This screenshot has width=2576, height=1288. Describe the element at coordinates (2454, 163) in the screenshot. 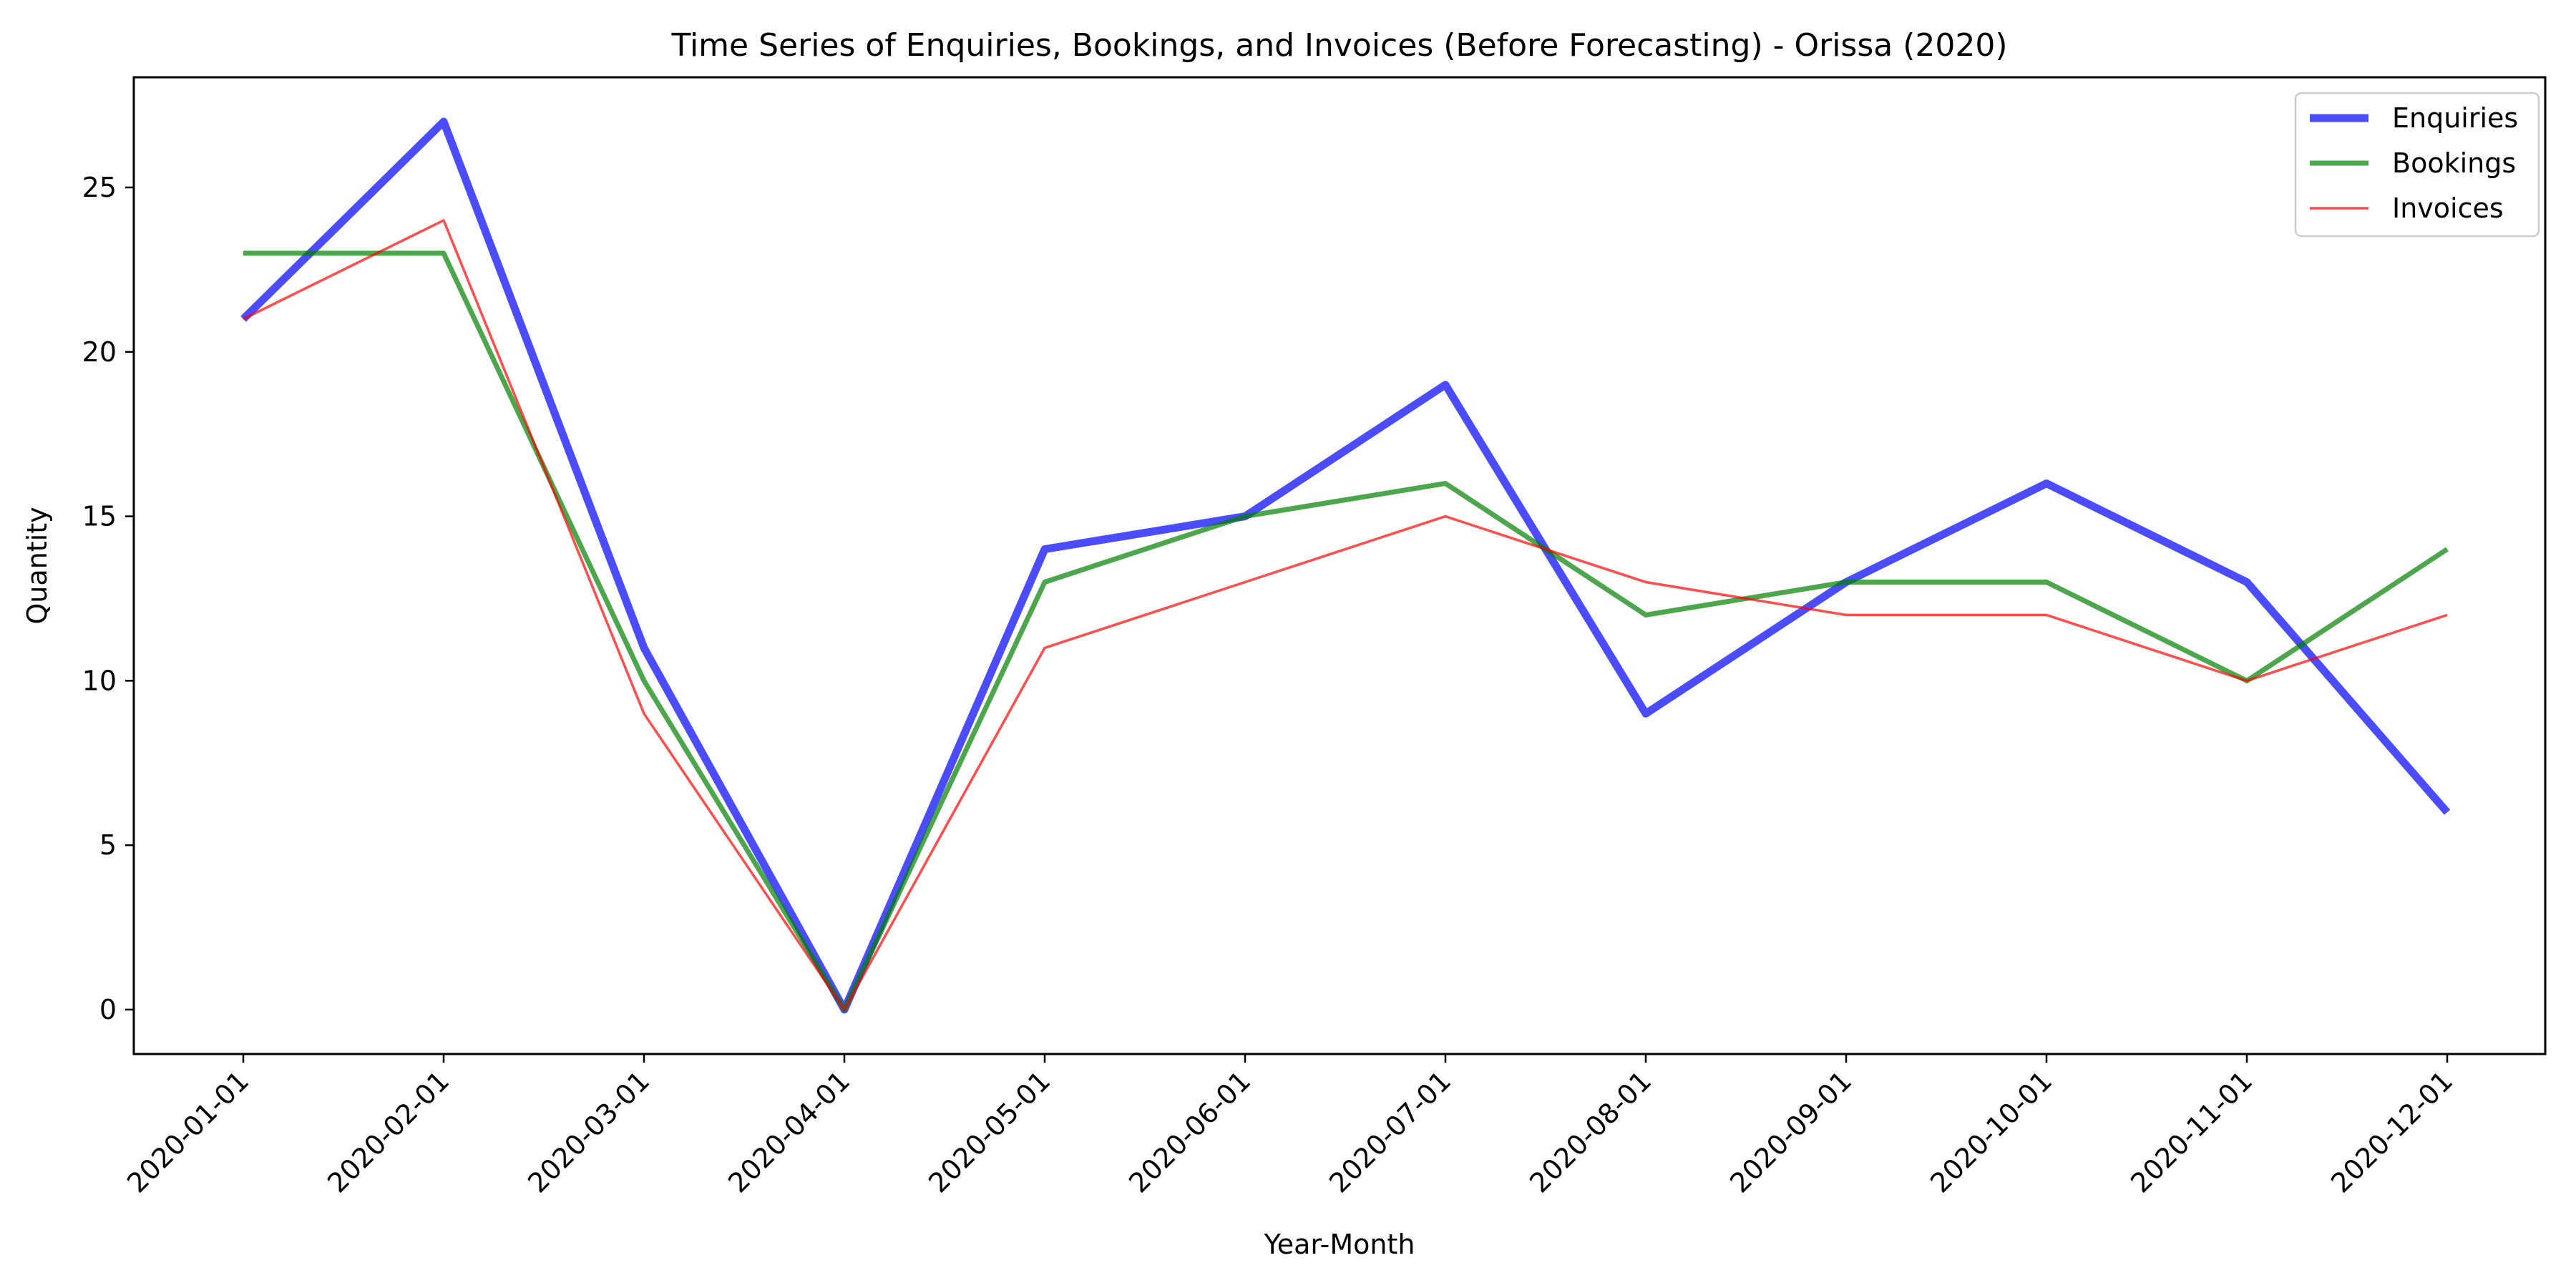

I see `legend-label-bookings: Bookings` at that location.